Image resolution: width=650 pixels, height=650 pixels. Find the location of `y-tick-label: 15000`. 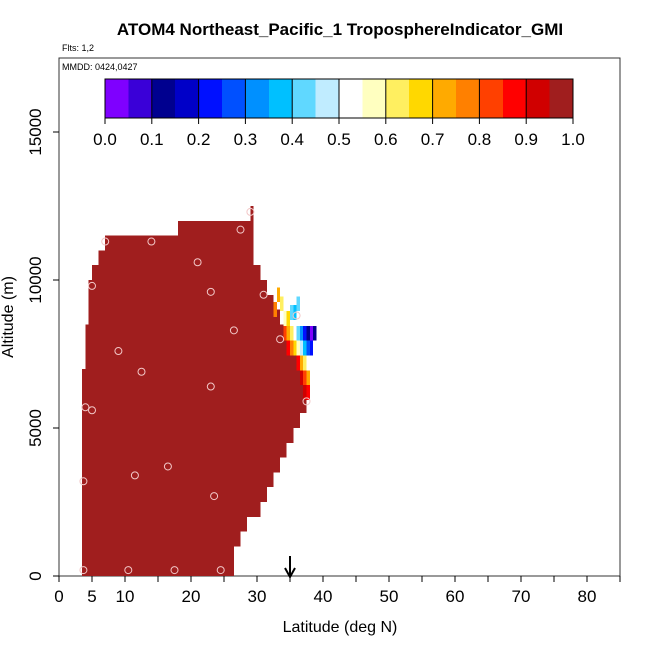

y-tick-label: 15000 is located at coordinates (35, 131).